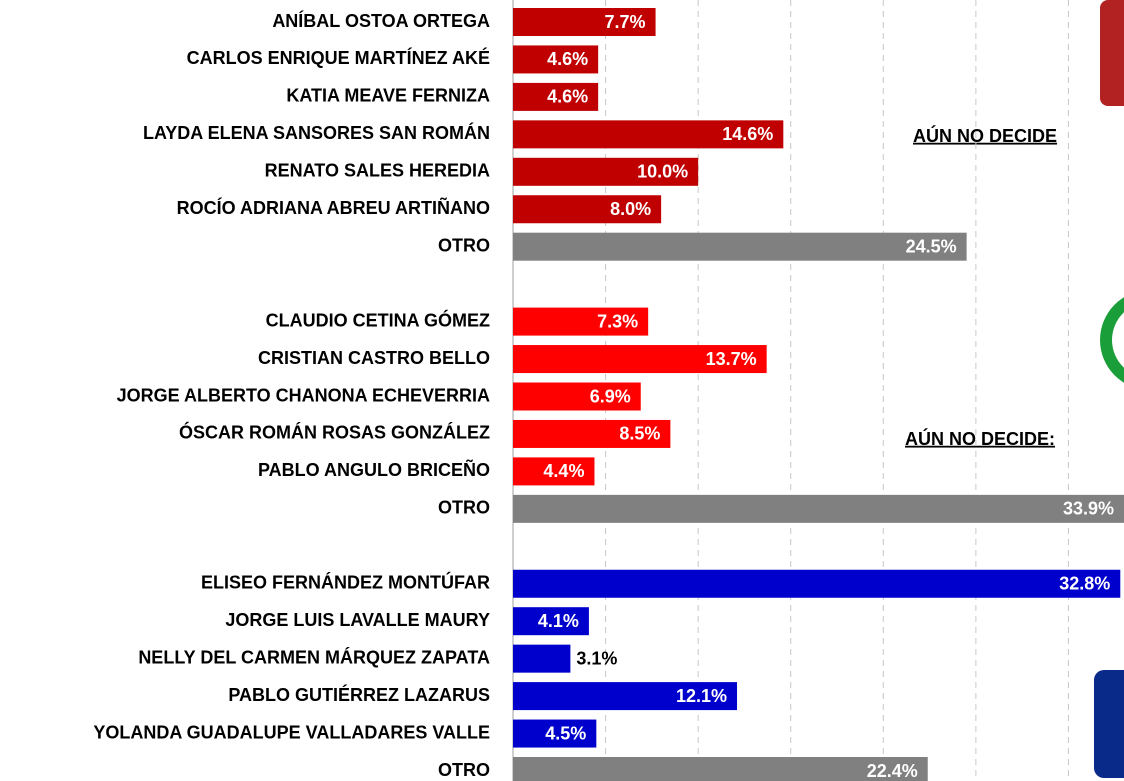  I want to click on value-label: 4.1%, so click(558, 621).